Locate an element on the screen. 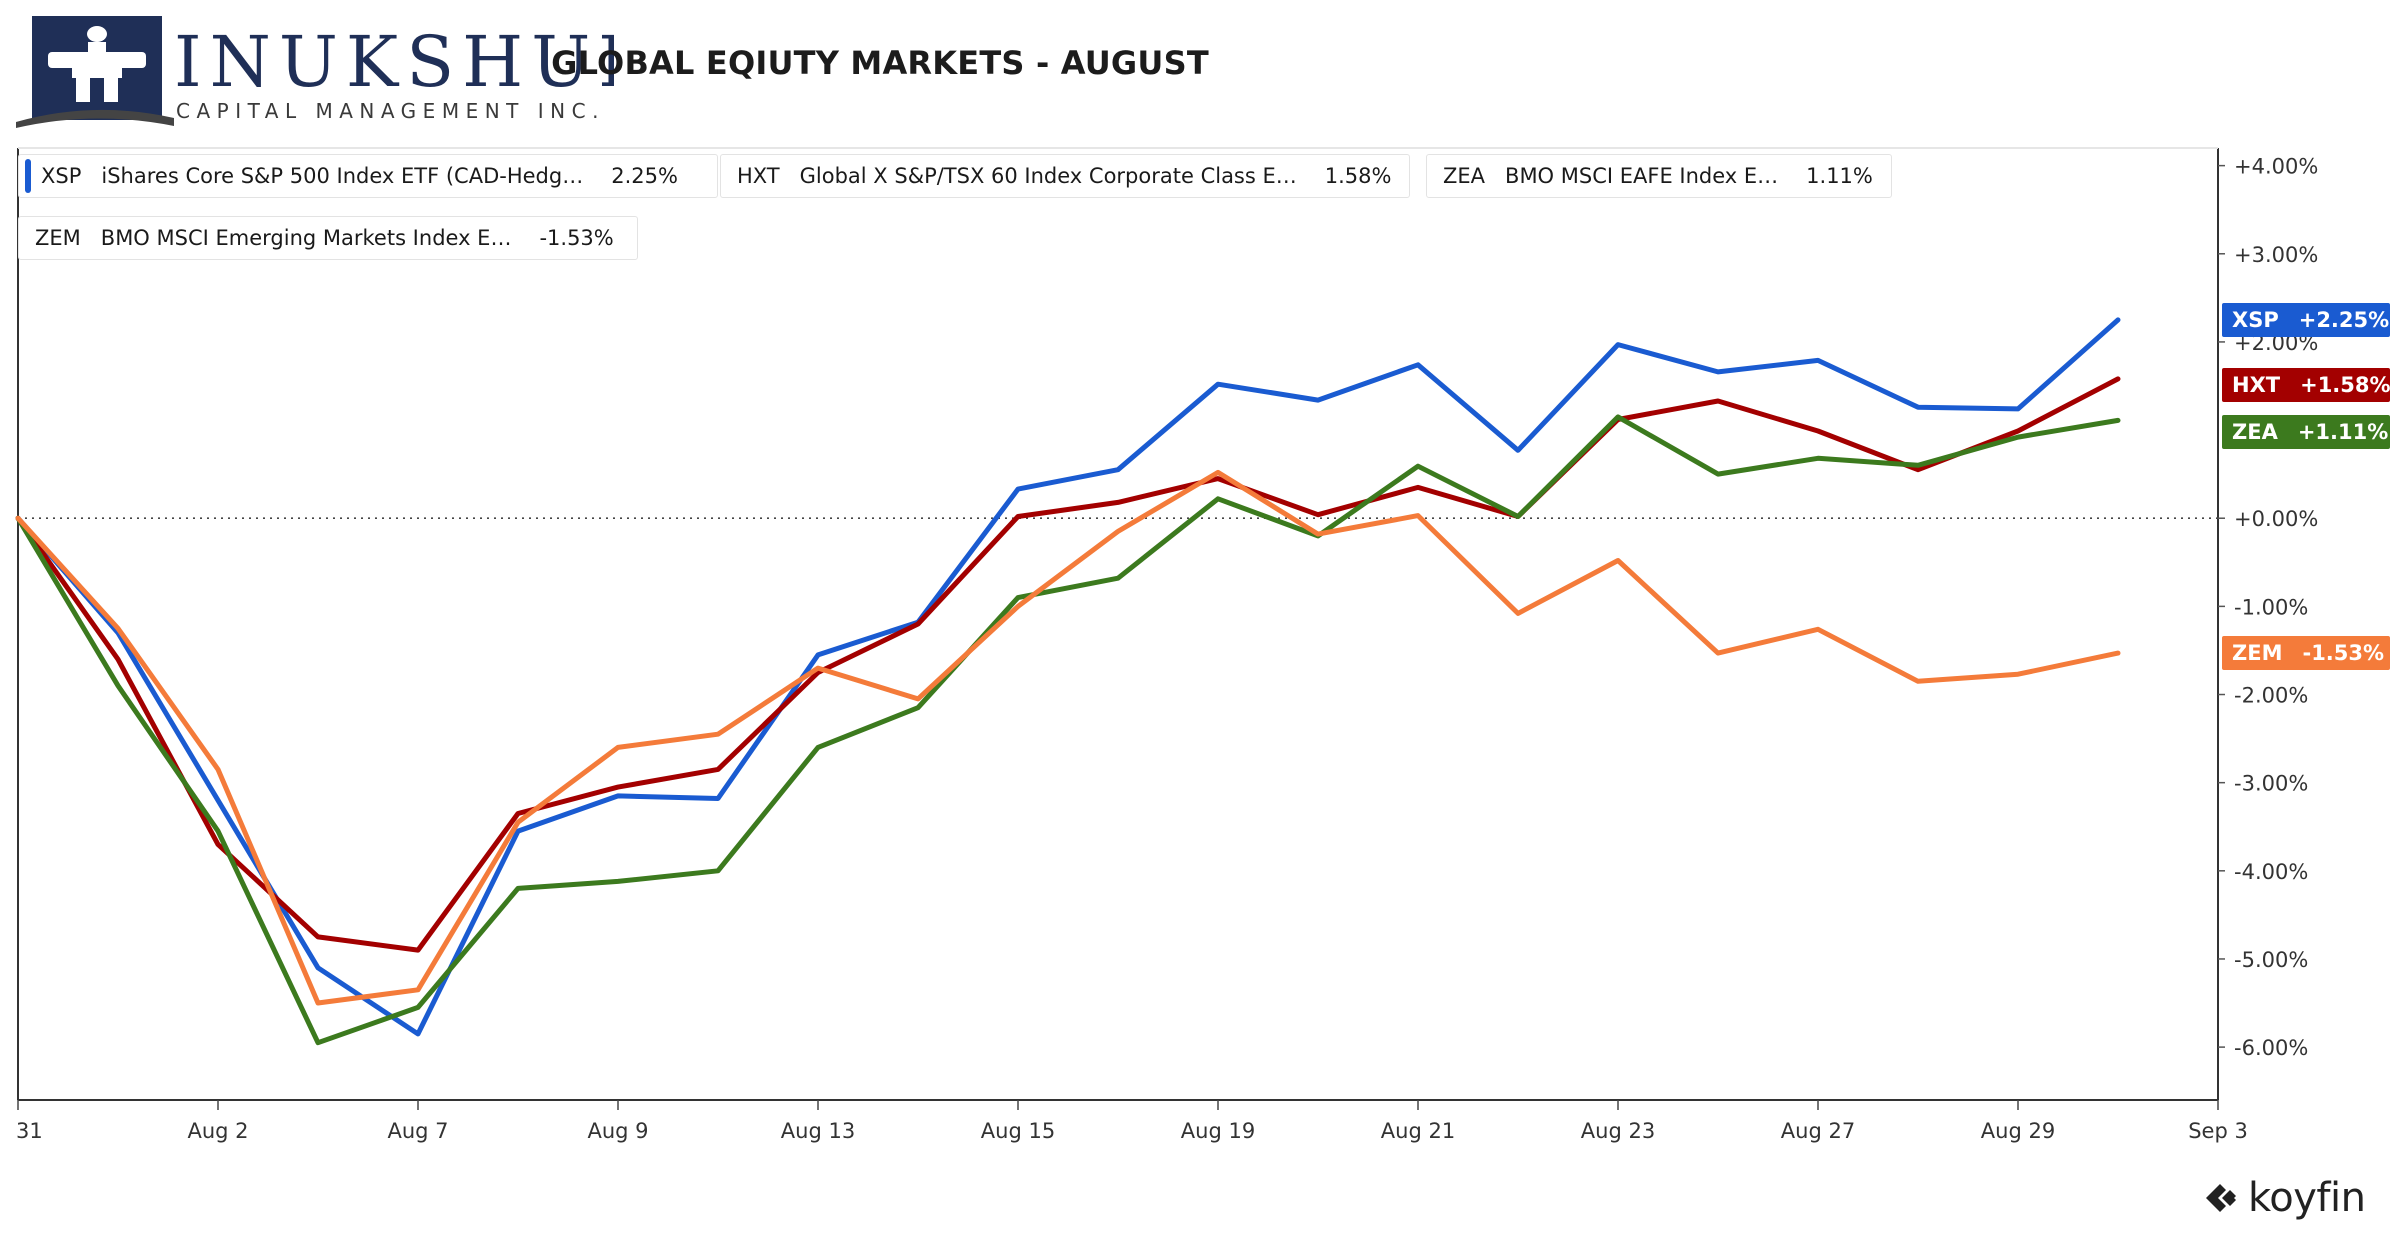 The image size is (2400, 1240). y-tick-label: +4.00% is located at coordinates (2276, 167).